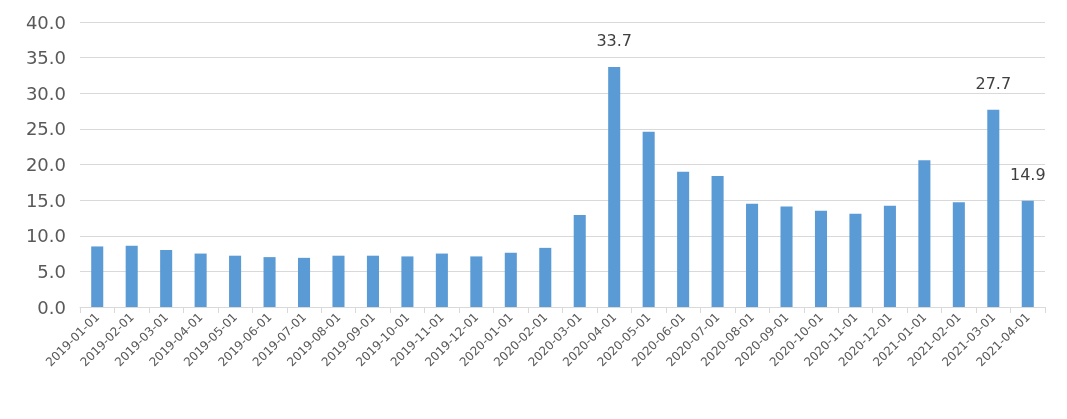  Describe the element at coordinates (45, 164) in the screenshot. I see `y-tick-label: 20.0` at that location.